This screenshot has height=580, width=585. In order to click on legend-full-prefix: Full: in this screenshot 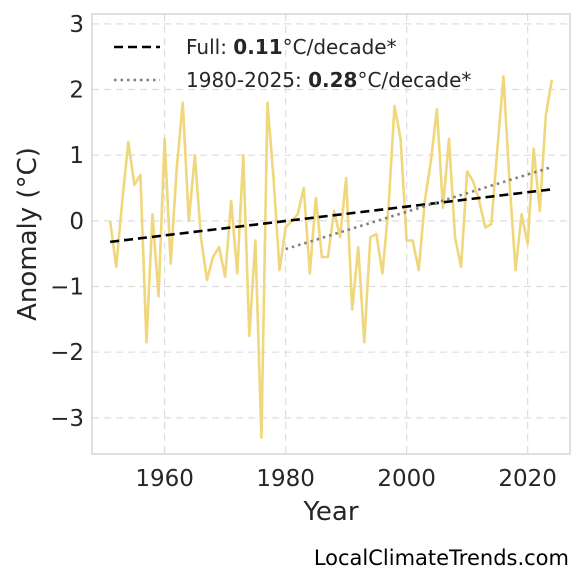, I will do `click(209, 47)`.